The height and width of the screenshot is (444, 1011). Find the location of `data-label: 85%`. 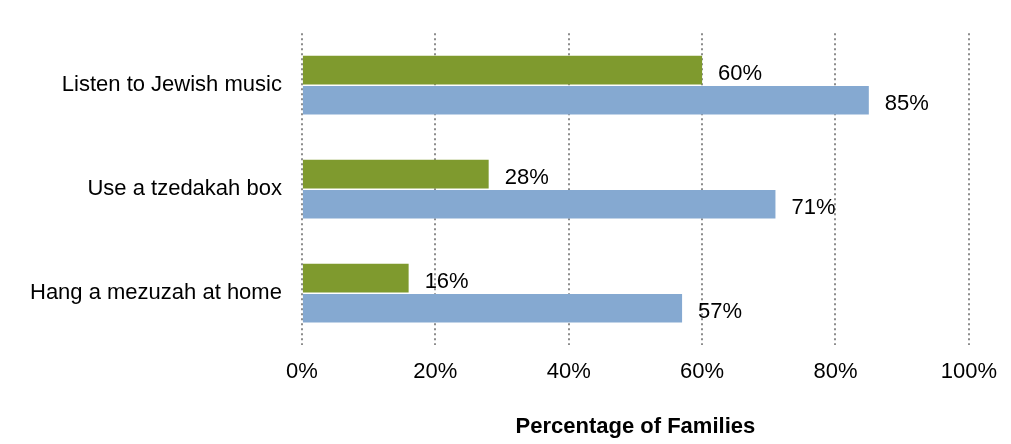

data-label: 85% is located at coordinates (906, 103).